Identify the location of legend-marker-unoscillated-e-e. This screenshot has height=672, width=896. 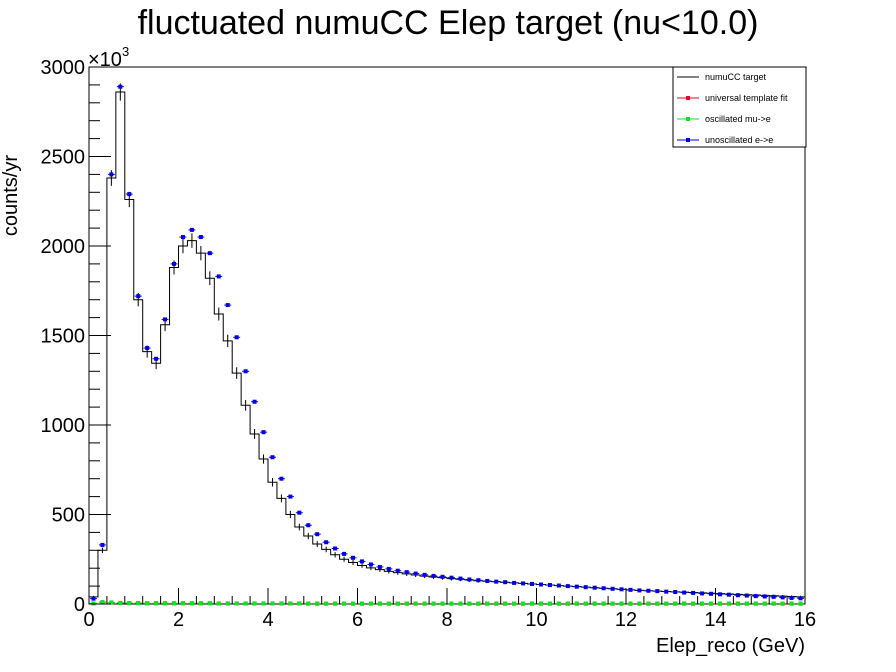
(688, 140).